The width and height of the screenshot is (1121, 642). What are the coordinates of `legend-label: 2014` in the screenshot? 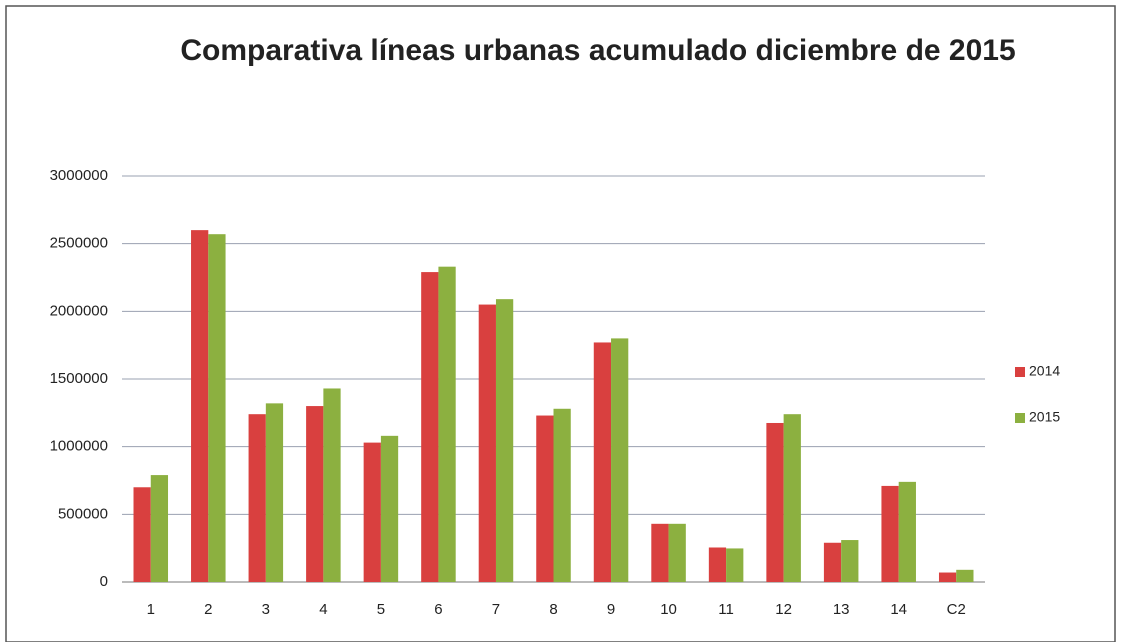 It's located at (1044, 371).